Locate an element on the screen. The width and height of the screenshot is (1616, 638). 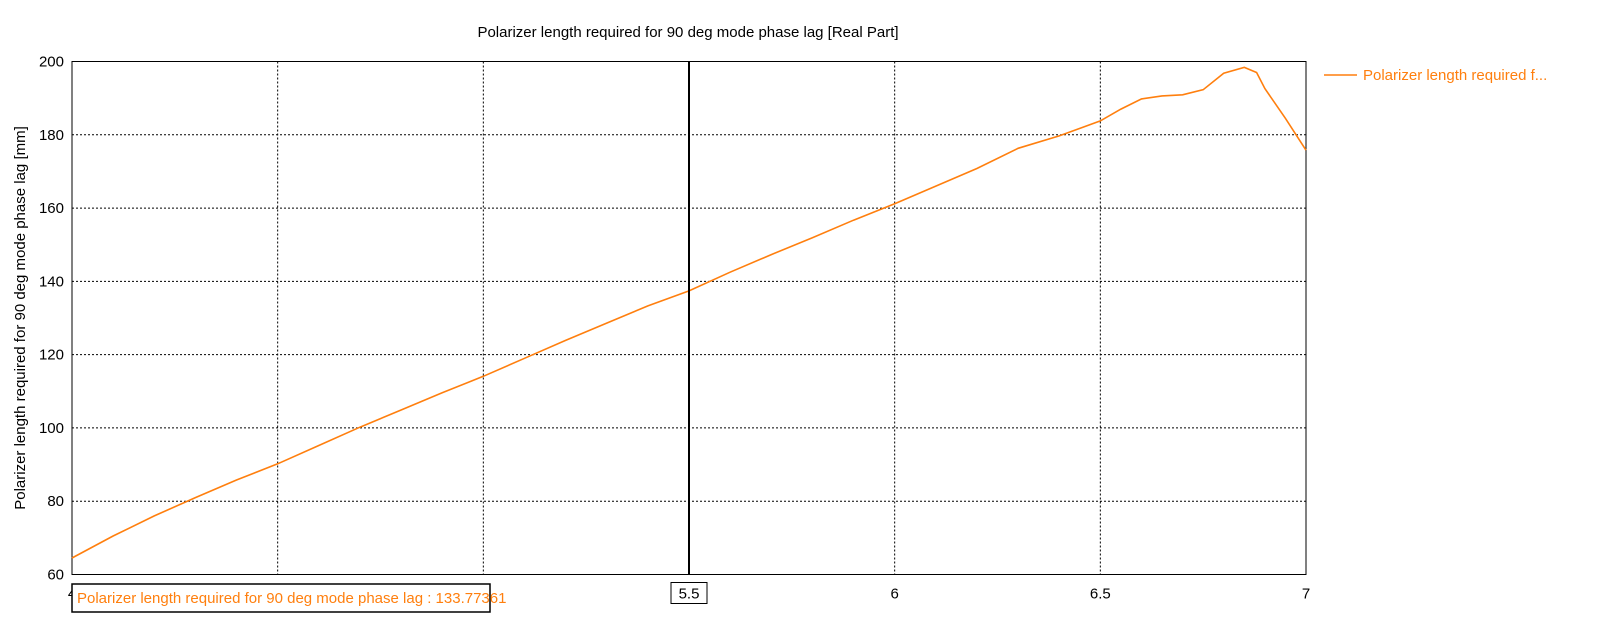
y-tick-label: 160 is located at coordinates (51, 208).